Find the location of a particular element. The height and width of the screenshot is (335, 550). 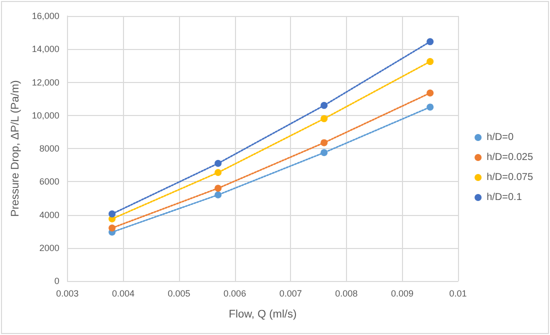

y-axis-title: Pressure Drop, ΔP/L (Pa/m) is located at coordinates (16, 148).